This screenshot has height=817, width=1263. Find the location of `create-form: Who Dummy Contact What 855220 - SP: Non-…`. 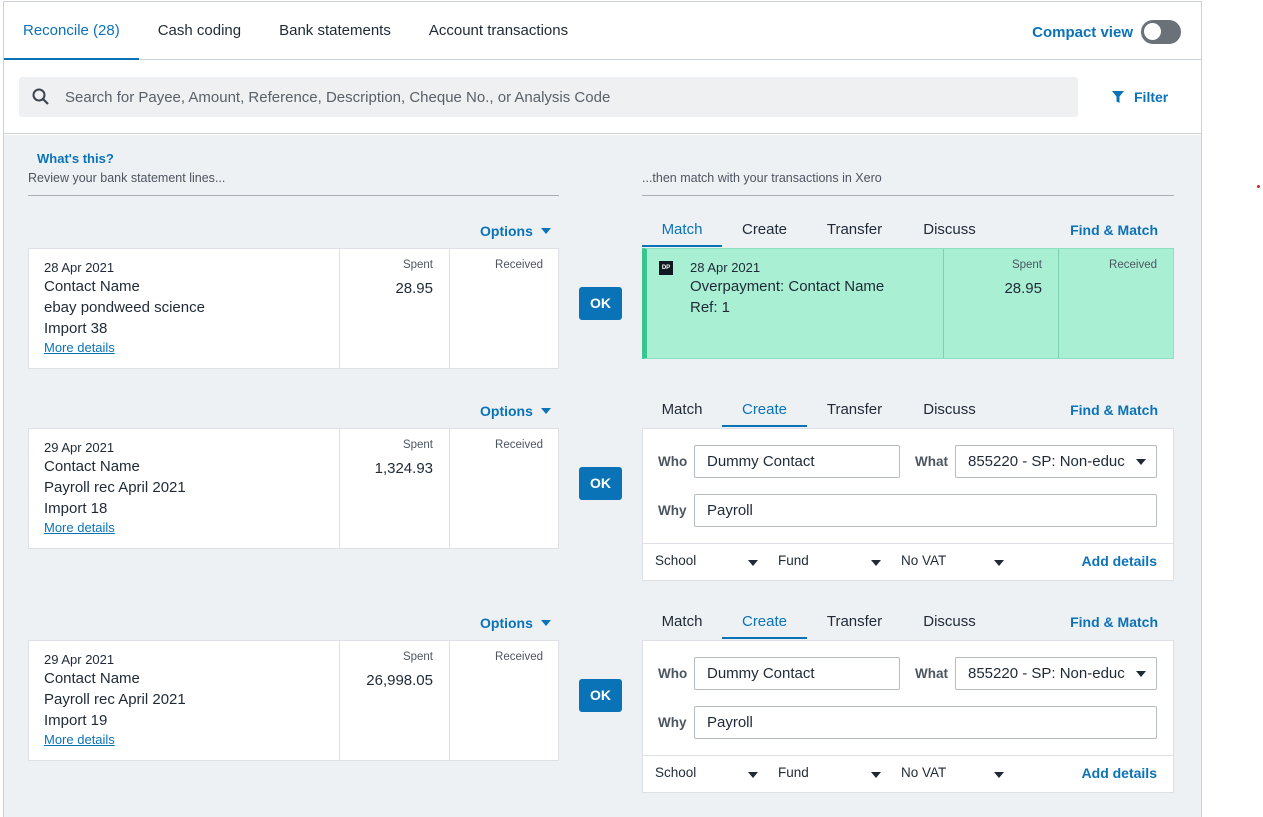

create-form: Who Dummy Contact What 855220 - SP: Non-… is located at coordinates (908, 716).